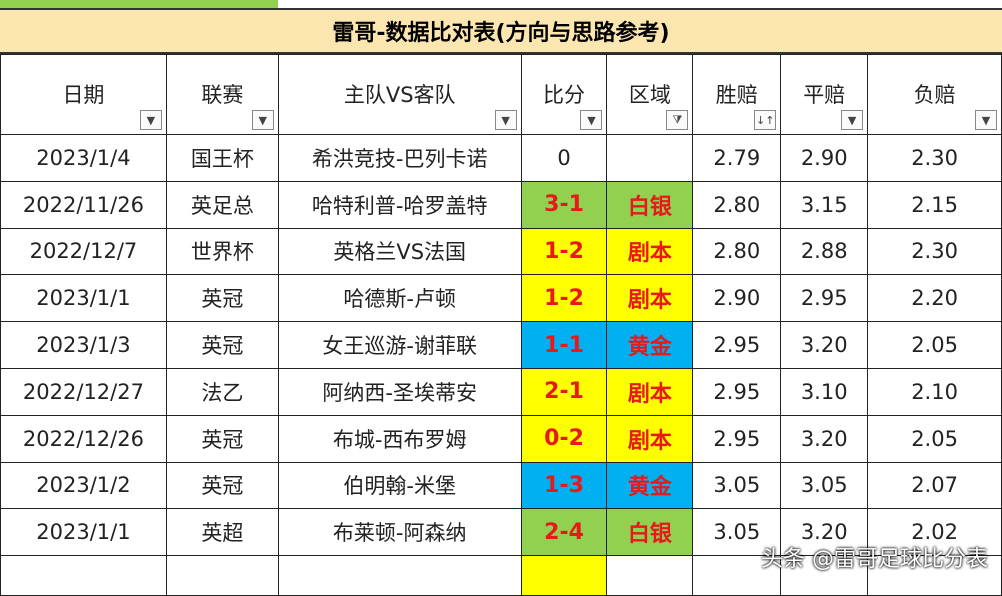 The height and width of the screenshot is (596, 1002). Describe the element at coordinates (736, 95) in the screenshot. I see `column-header-label: 胜赔` at that location.